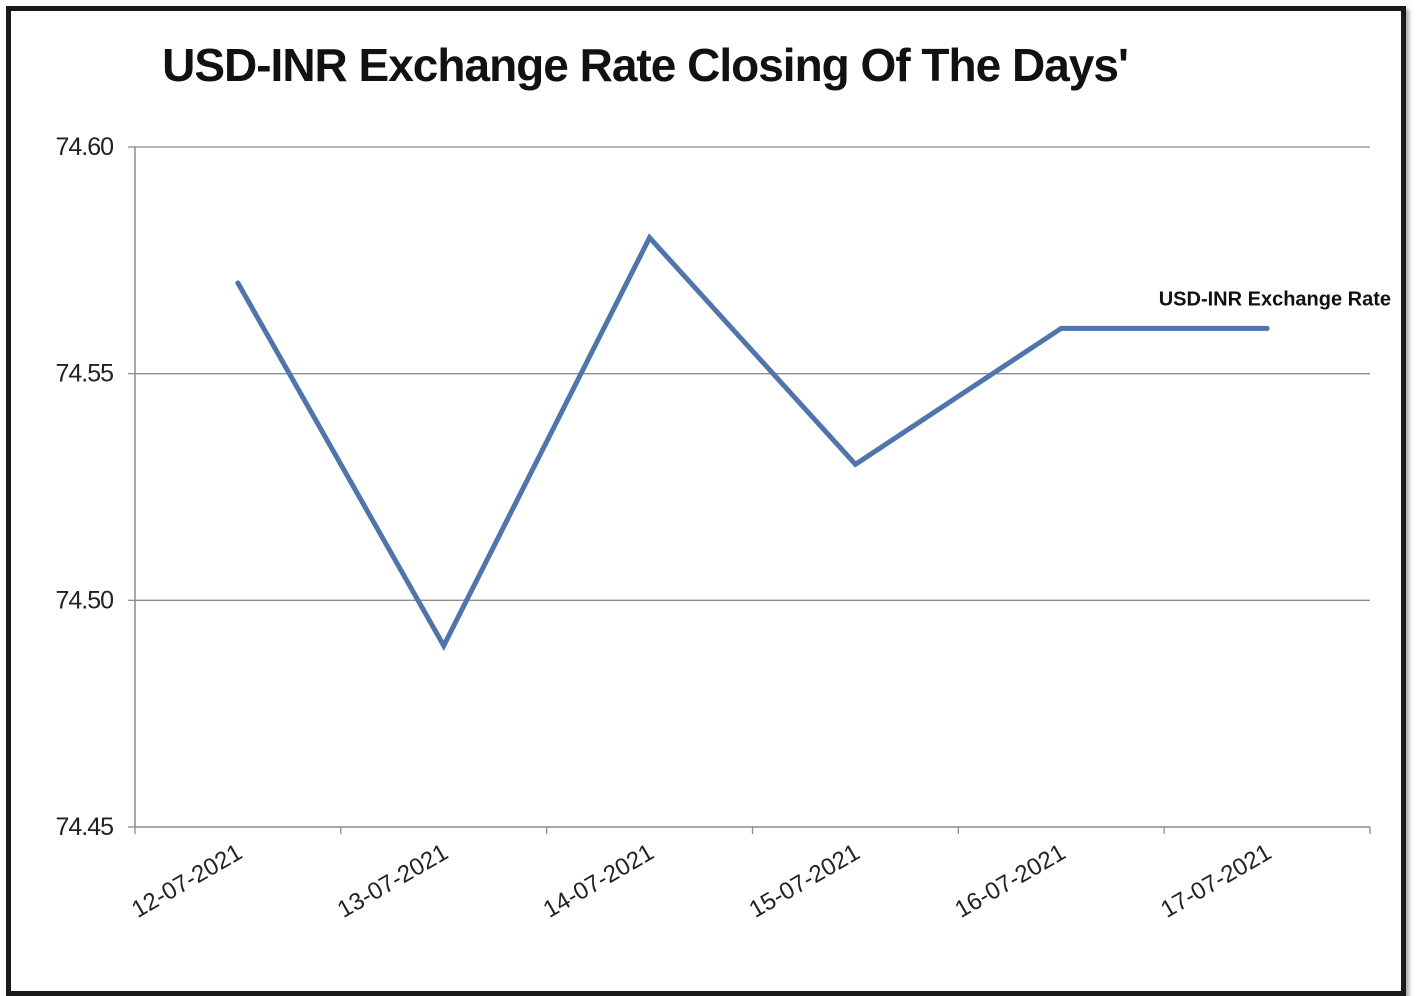  Describe the element at coordinates (84, 827) in the screenshot. I see `y-tick-label-0: 74.45` at that location.